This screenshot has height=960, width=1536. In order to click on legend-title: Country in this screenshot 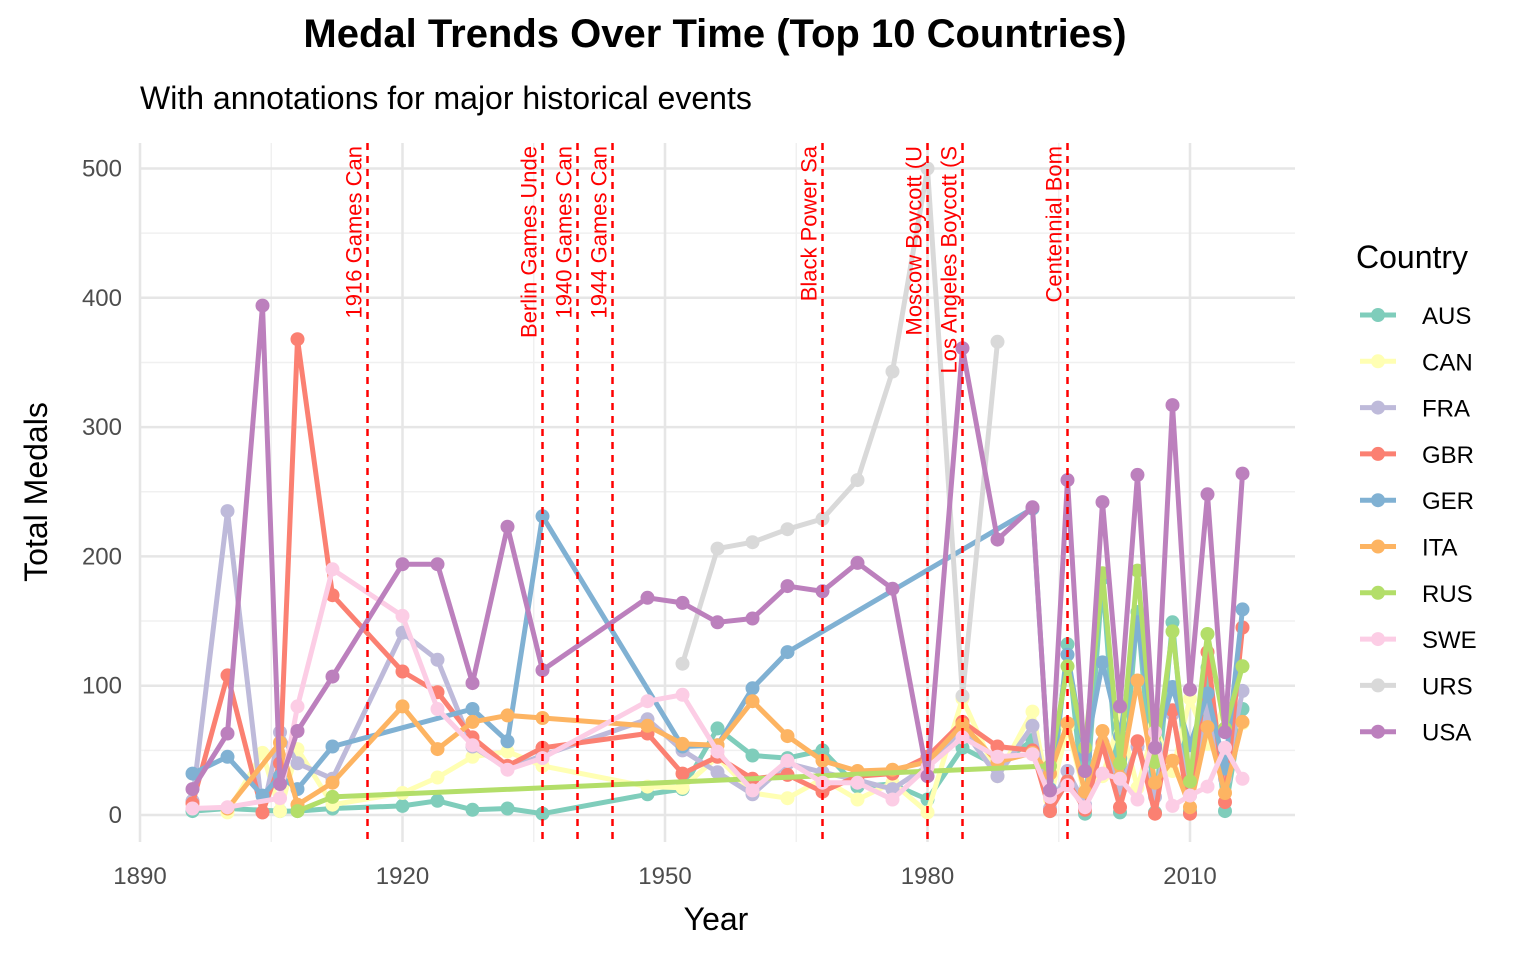, I will do `click(1412, 257)`.